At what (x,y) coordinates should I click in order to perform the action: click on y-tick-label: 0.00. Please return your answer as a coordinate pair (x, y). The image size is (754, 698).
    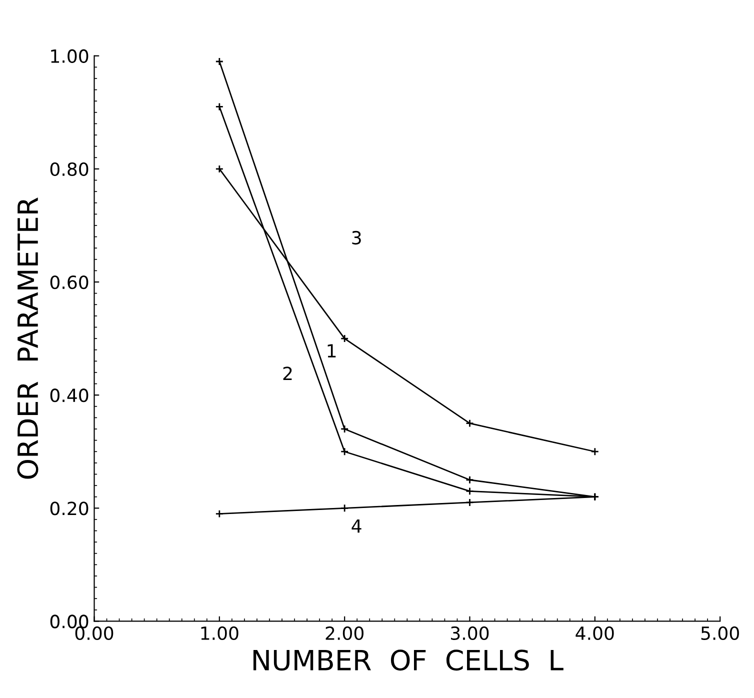
    Looking at the image, I should click on (69, 621).